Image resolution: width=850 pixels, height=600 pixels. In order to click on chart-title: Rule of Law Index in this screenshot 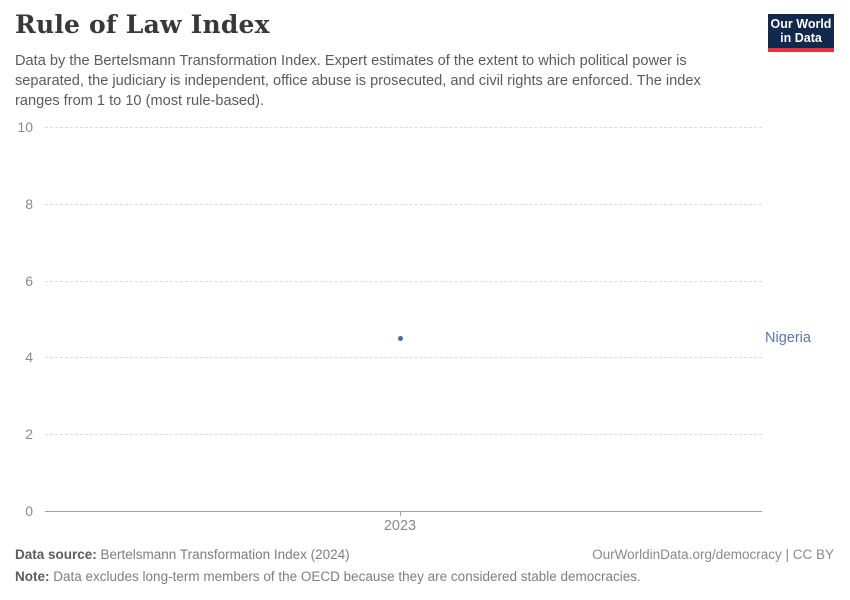, I will do `click(142, 24)`.